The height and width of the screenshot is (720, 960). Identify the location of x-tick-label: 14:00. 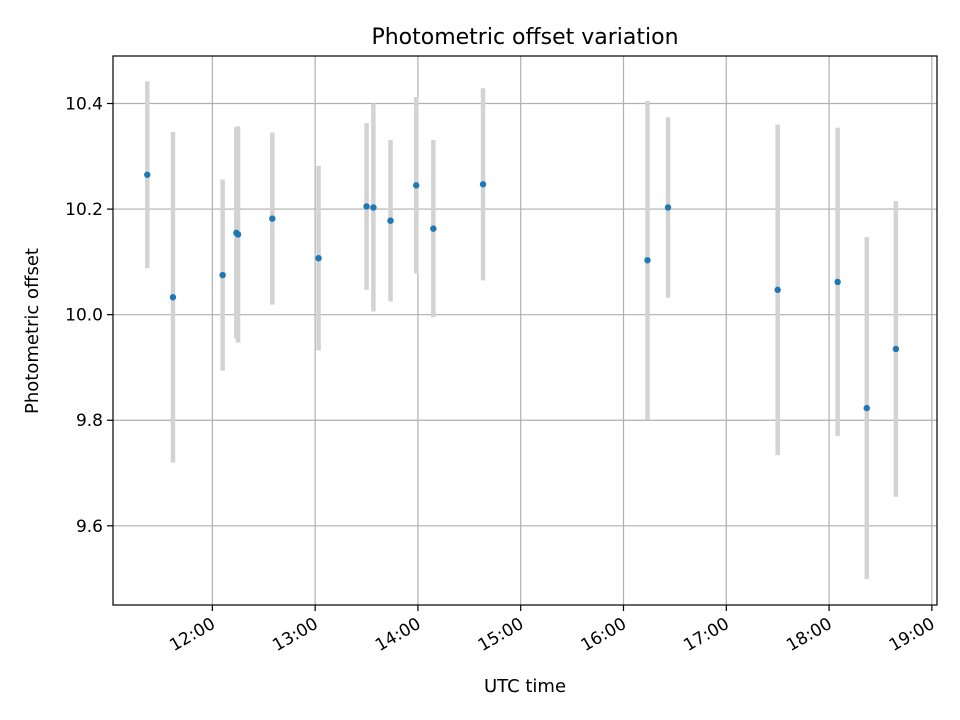
(398, 635).